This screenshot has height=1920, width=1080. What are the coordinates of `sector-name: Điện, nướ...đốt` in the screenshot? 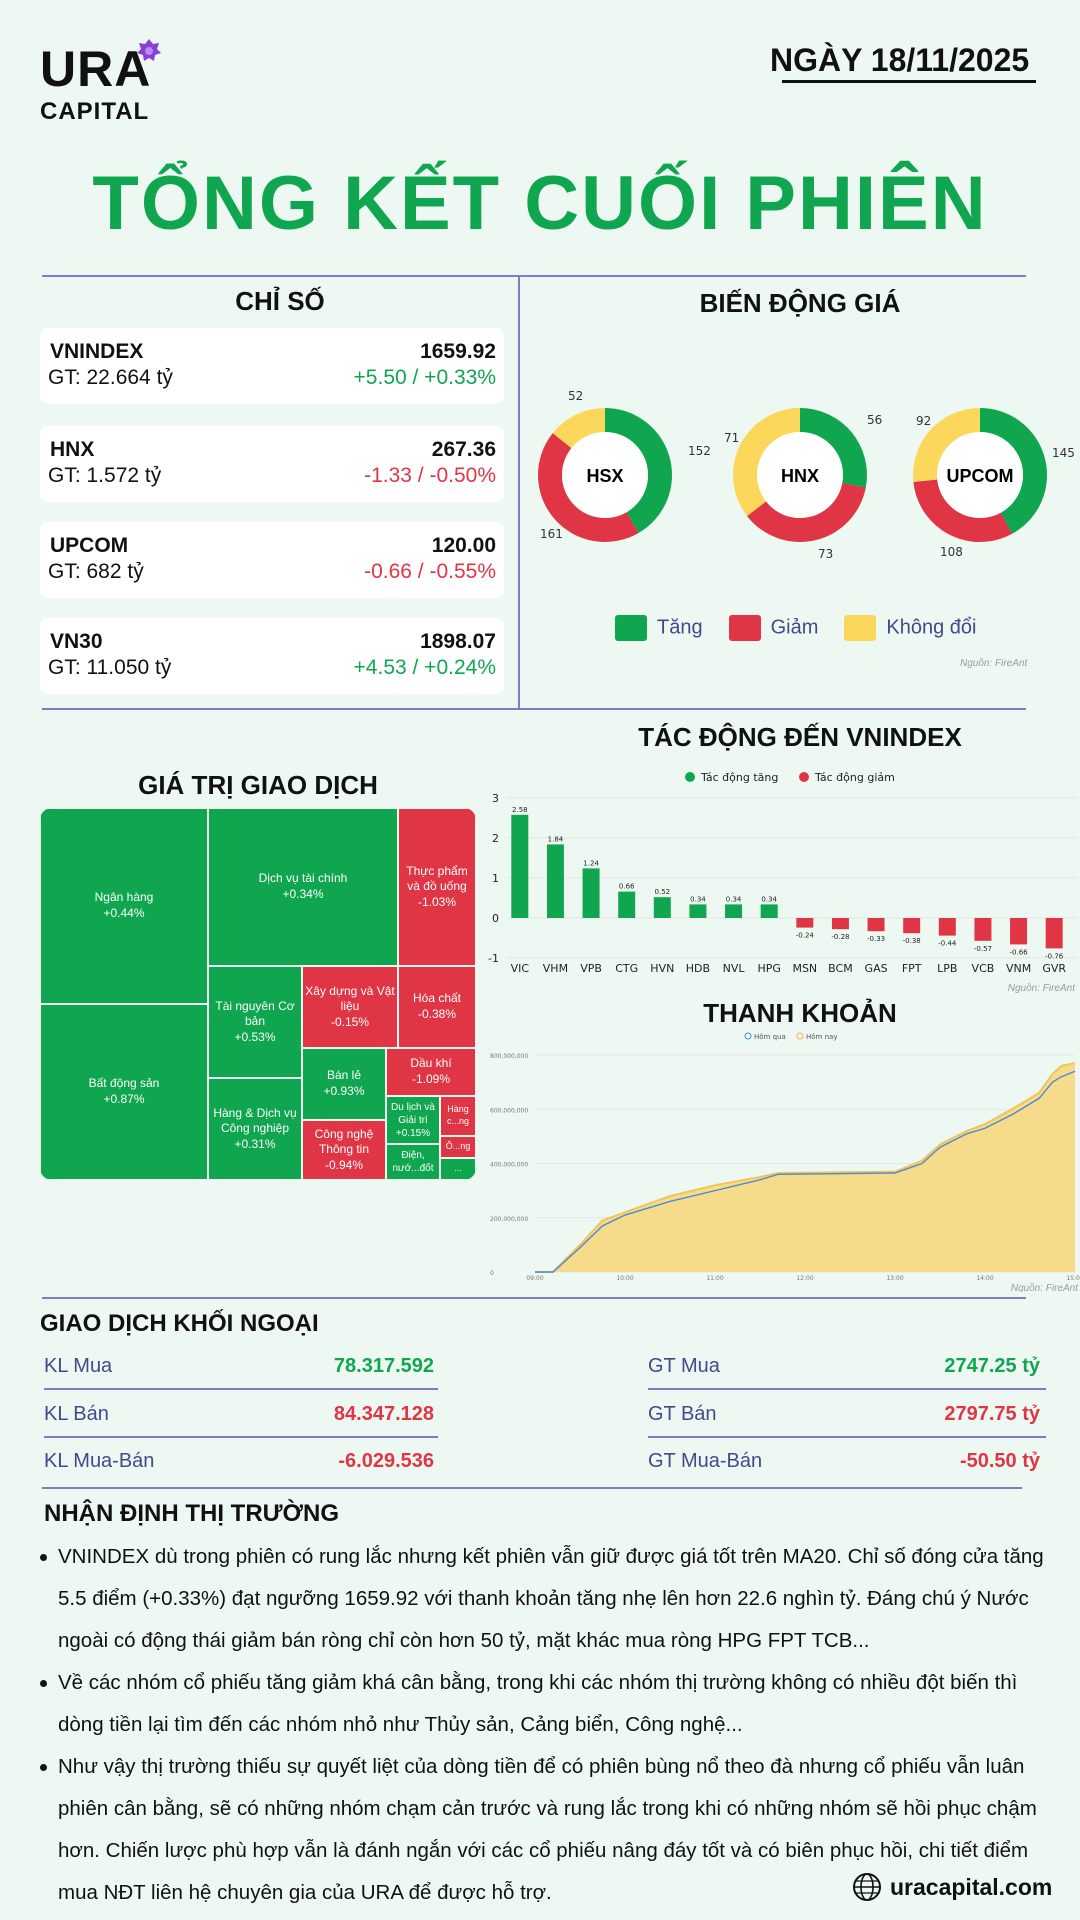 It's located at (413, 1162).